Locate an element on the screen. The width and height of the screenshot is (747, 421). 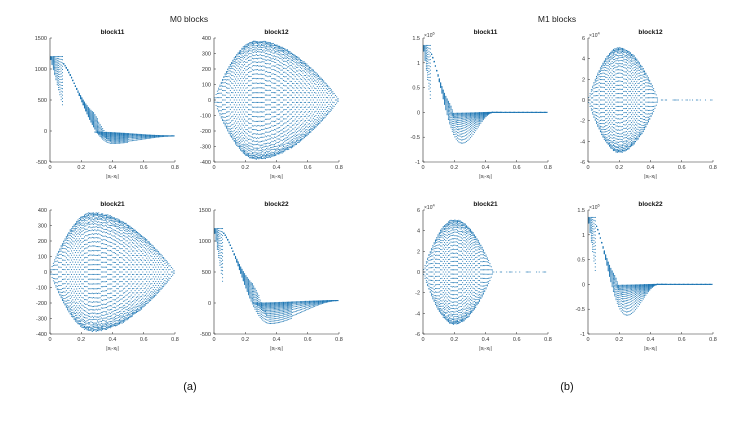
x-tick-label: 0 is located at coordinates (213, 168).